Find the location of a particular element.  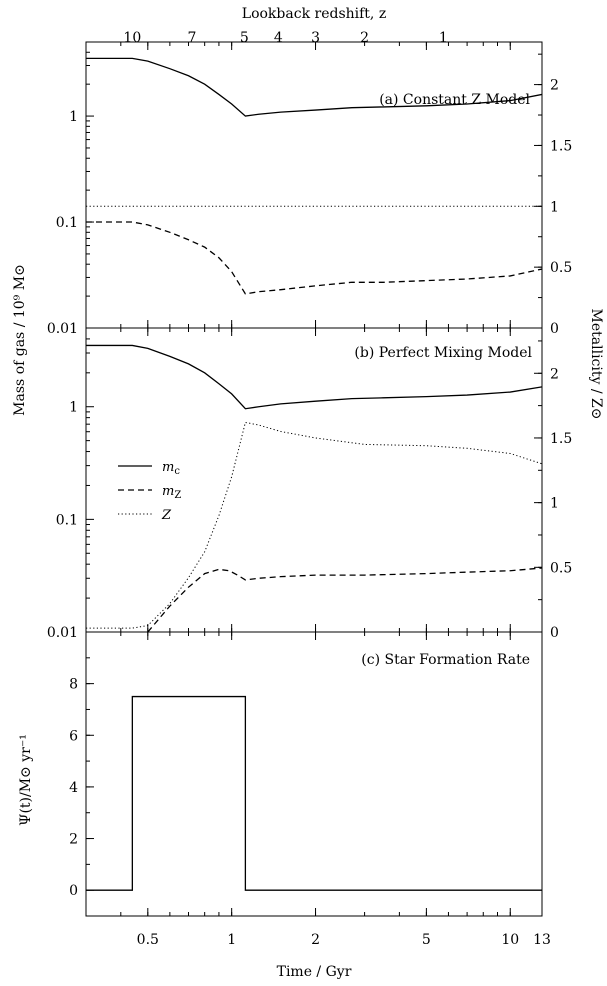

legend: mc mZ Z is located at coordinates (149, 491).